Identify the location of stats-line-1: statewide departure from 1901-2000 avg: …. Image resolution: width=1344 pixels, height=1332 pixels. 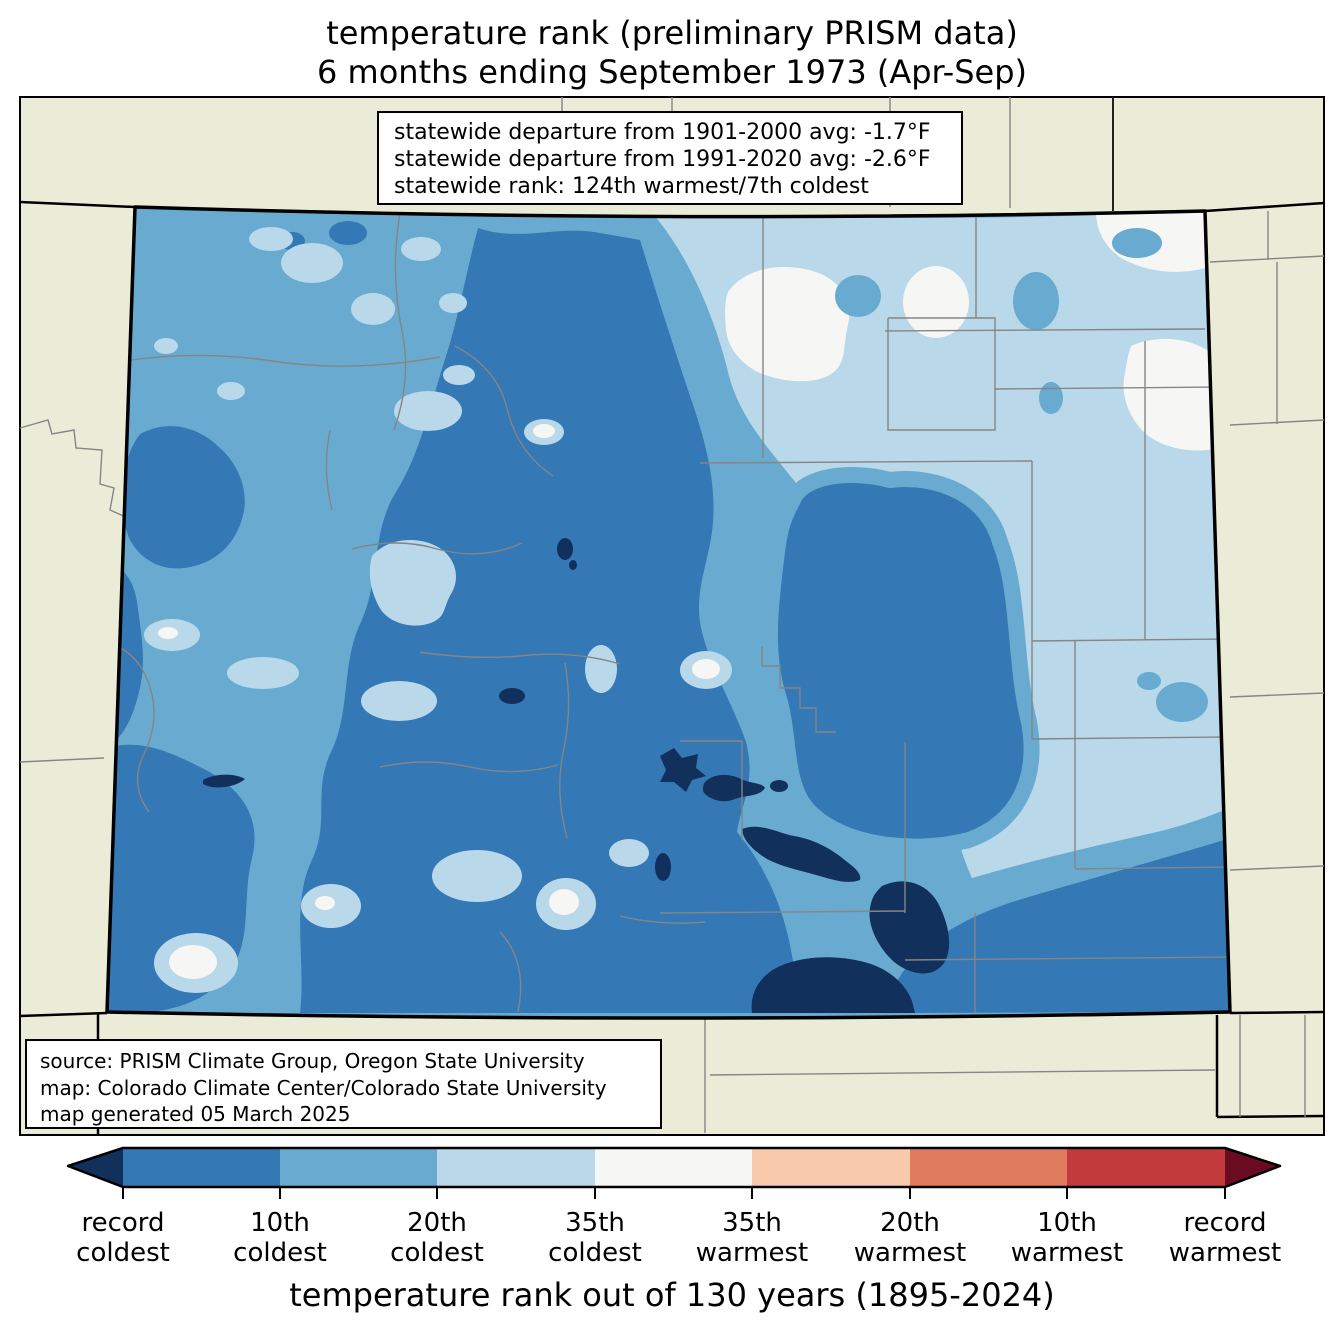
(662, 132).